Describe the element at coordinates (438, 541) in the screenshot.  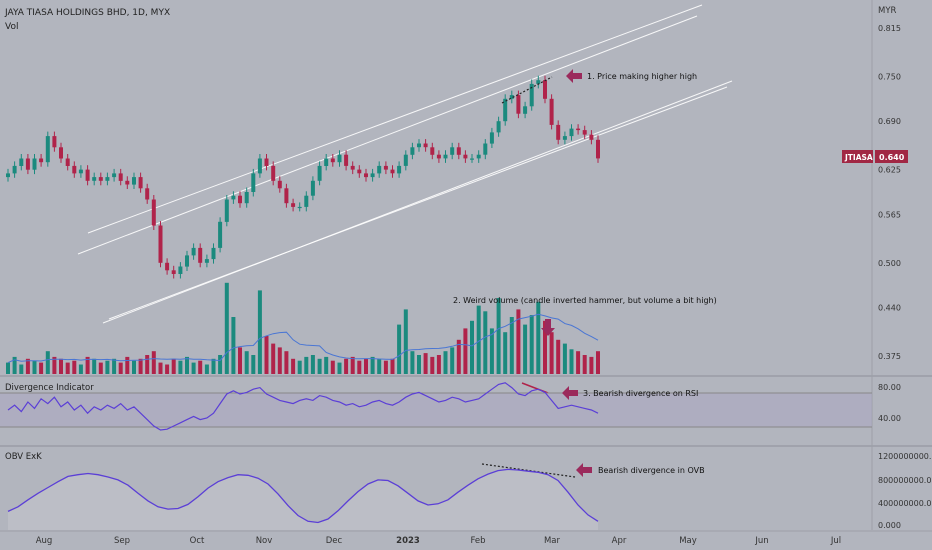
I see `time-axis: Aug Sep Oct Nov Dec 2023 Feb Mar Apr May Jun Jul` at that location.